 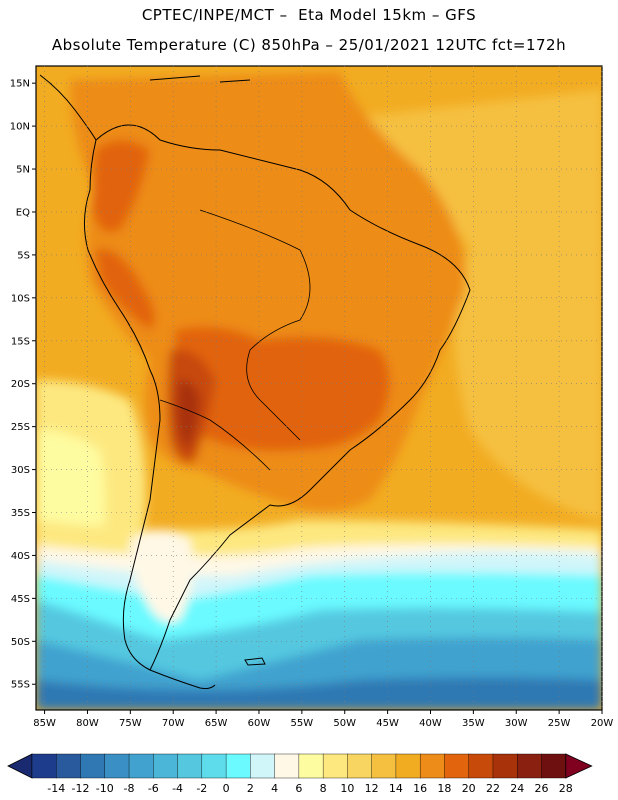 I want to click on lon-tick-label: 80W, so click(x=87, y=723).